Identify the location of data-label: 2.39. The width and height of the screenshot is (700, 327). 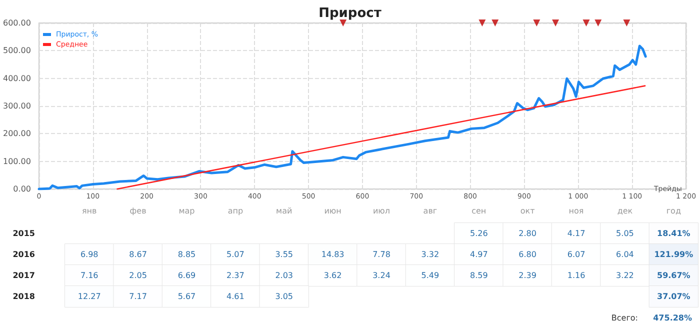
(527, 275).